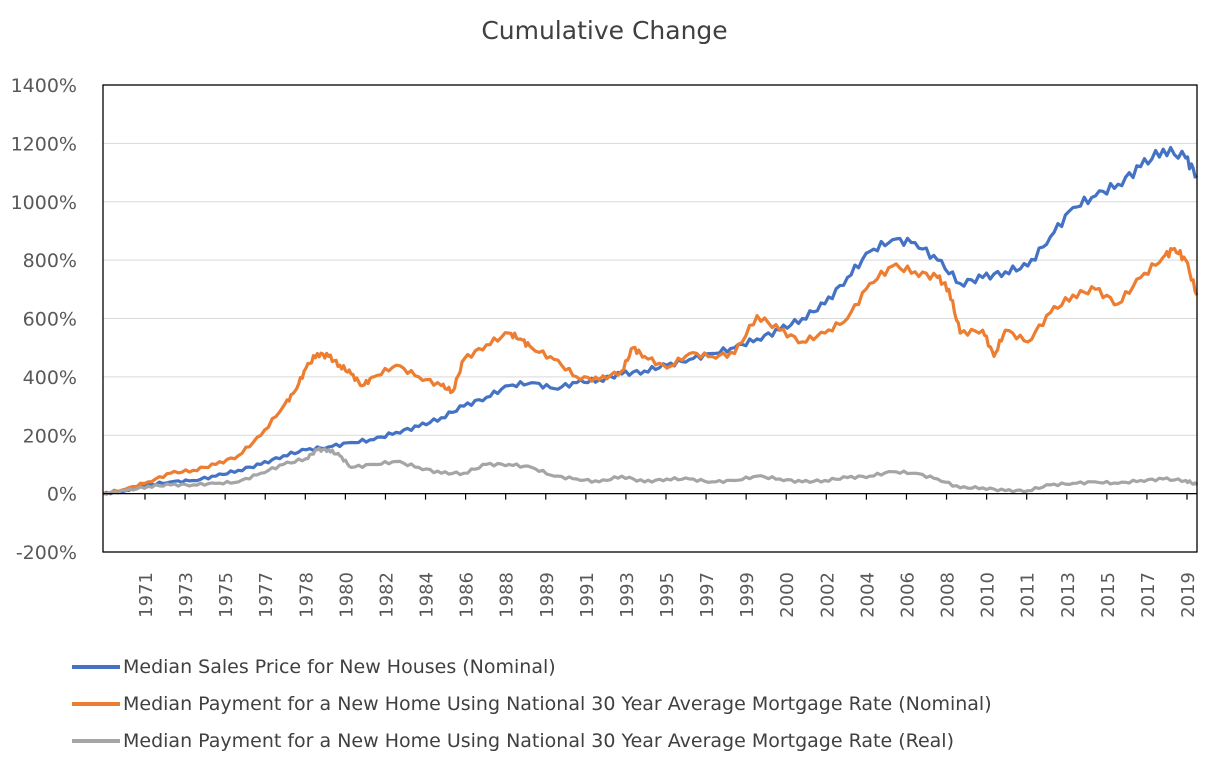 This screenshot has height=783, width=1209. I want to click on x-tick-label: 1980, so click(346, 595).